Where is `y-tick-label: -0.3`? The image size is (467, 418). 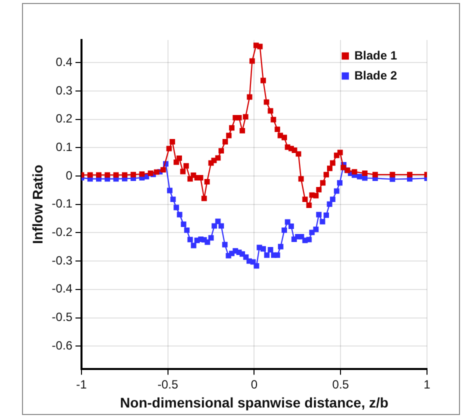 y-tick-label: -0.3 is located at coordinates (62, 260).